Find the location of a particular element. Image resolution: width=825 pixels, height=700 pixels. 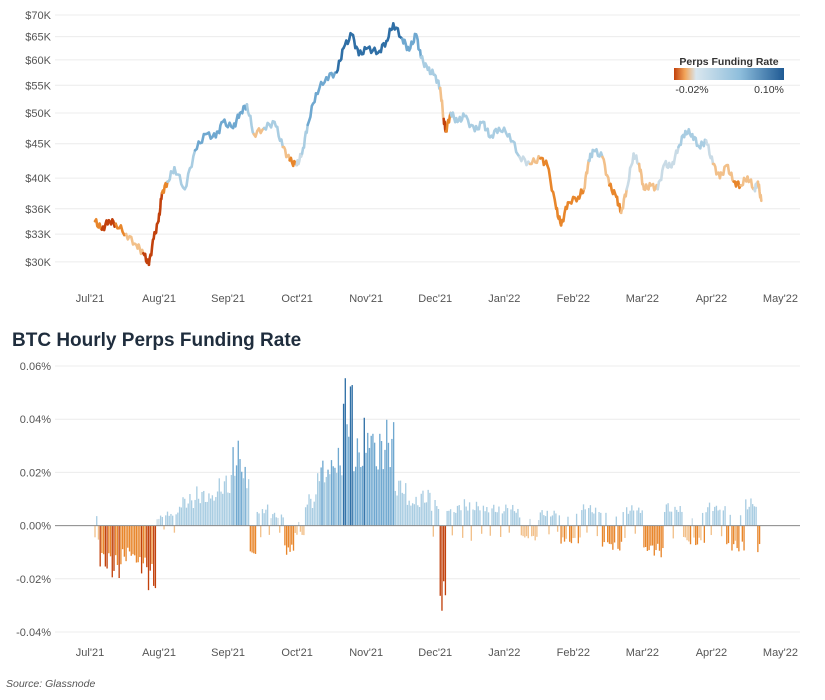

funding-x-tick-label: May'22 is located at coordinates (780, 653).